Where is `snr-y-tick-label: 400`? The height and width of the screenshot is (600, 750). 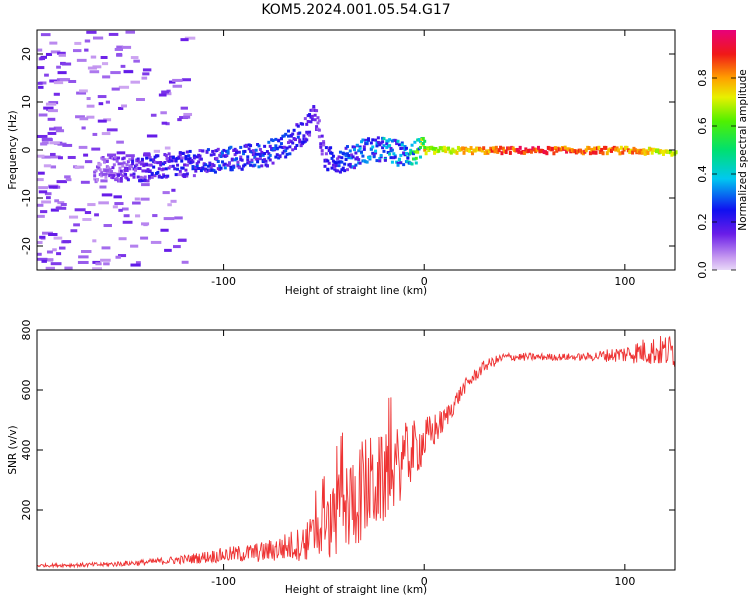
snr-y-tick-label: 400 is located at coordinates (26, 450).